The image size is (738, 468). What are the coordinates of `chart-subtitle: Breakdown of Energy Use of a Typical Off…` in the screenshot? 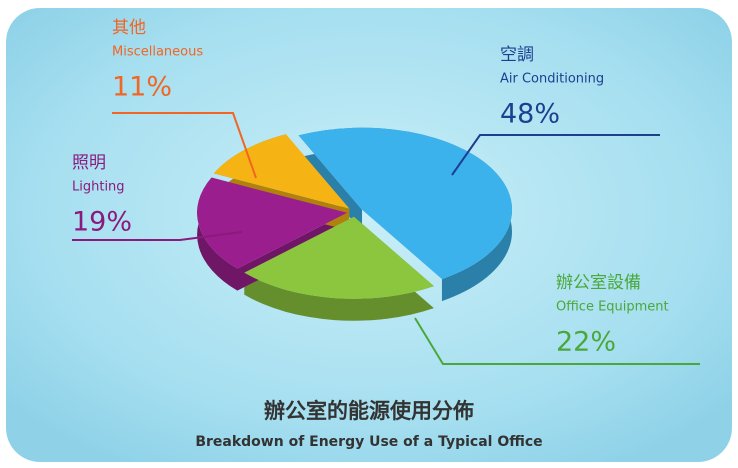 It's located at (368, 442).